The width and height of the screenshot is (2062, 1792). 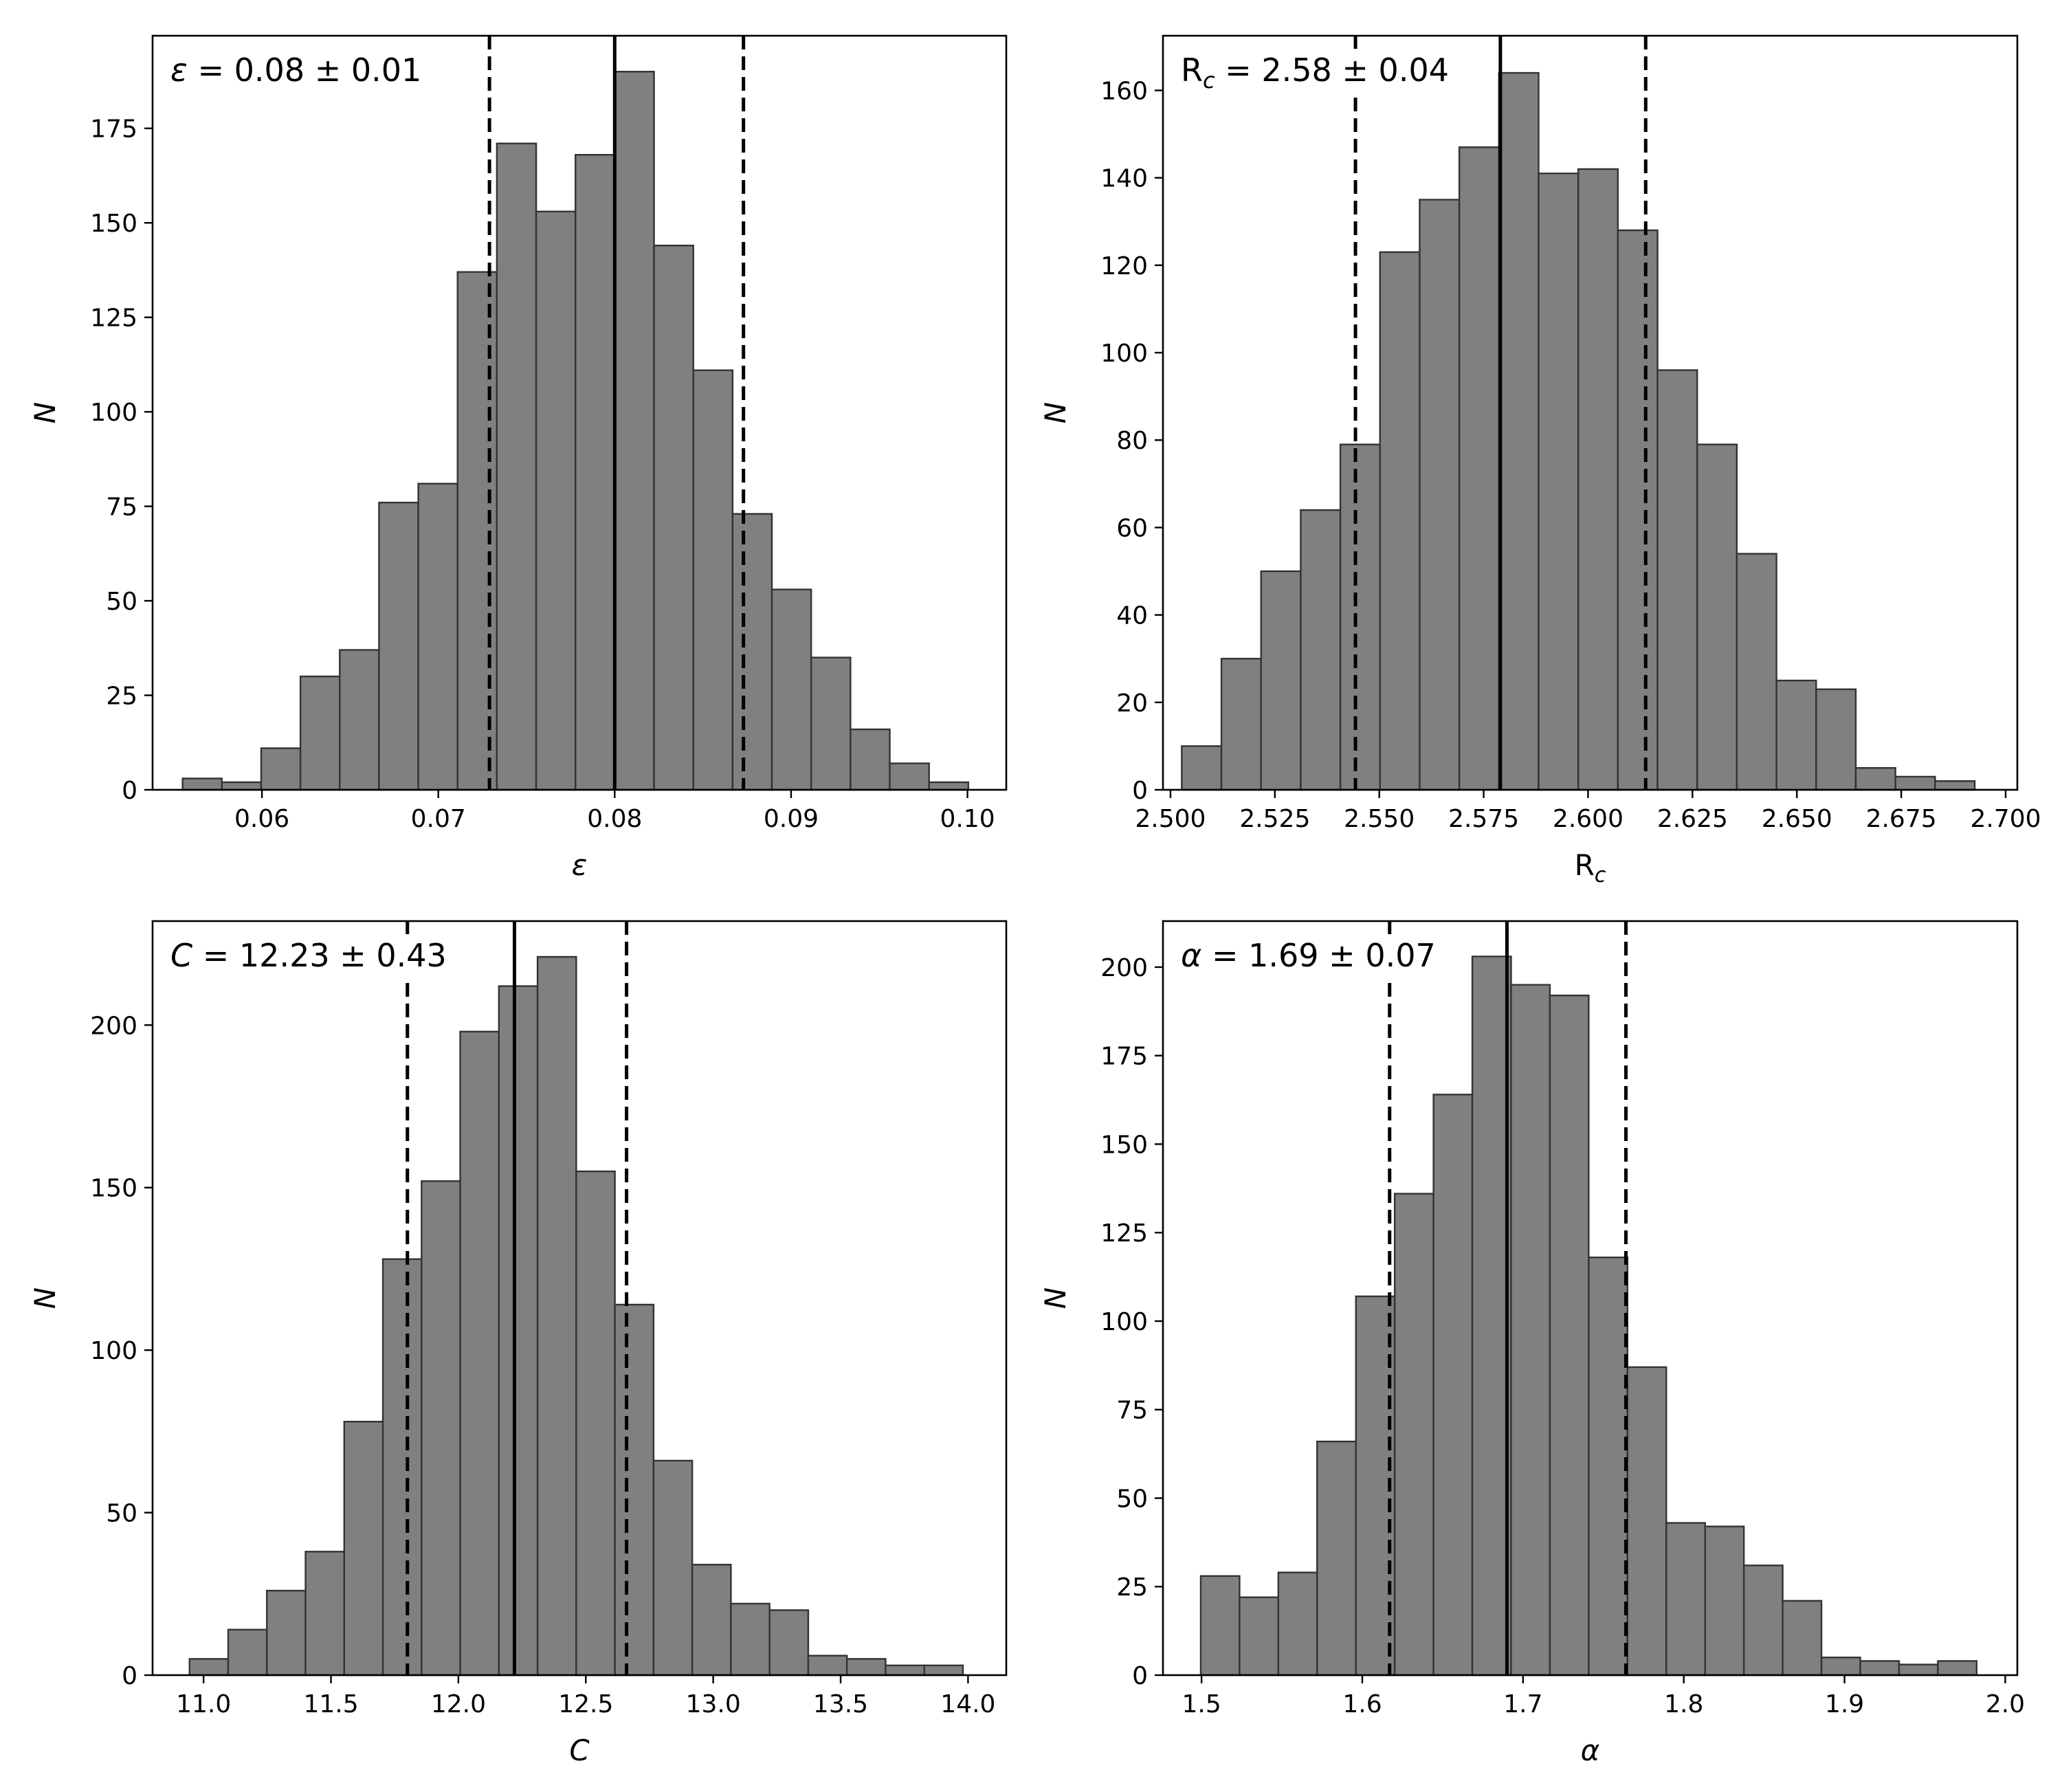 I want to click on x-tick-label: 0.06, so click(x=261, y=819).